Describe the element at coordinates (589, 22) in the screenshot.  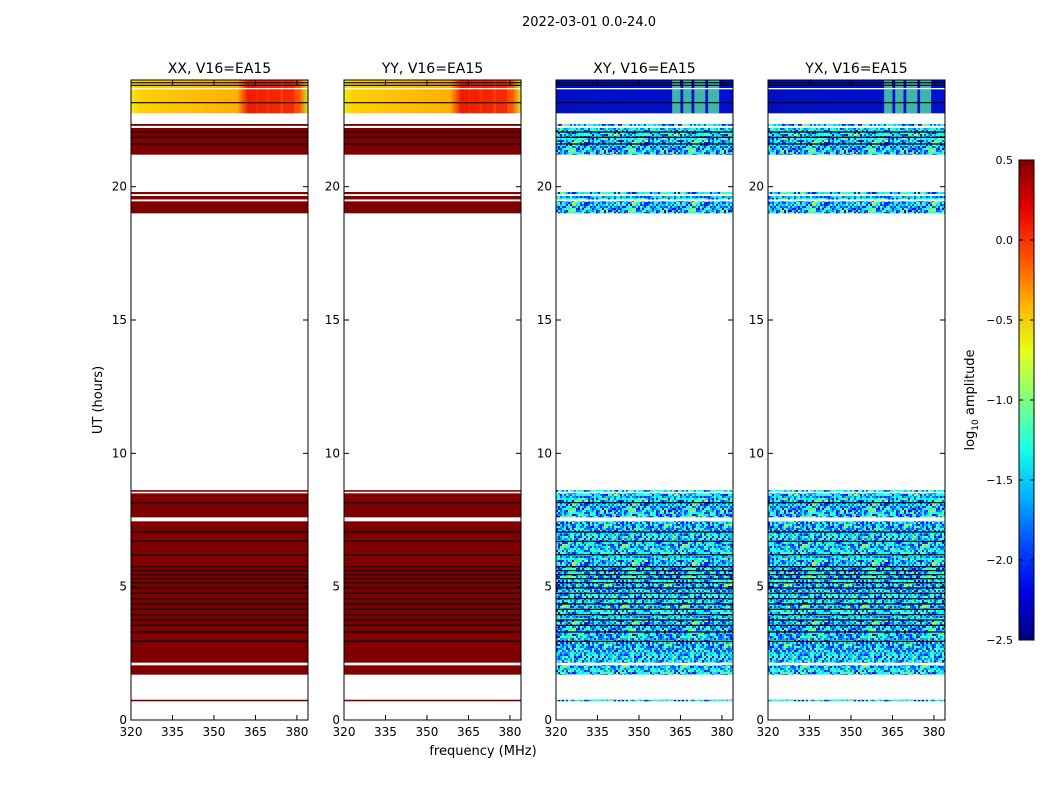
I see `suptitle: 2022-03-01 0.0-24.0` at that location.